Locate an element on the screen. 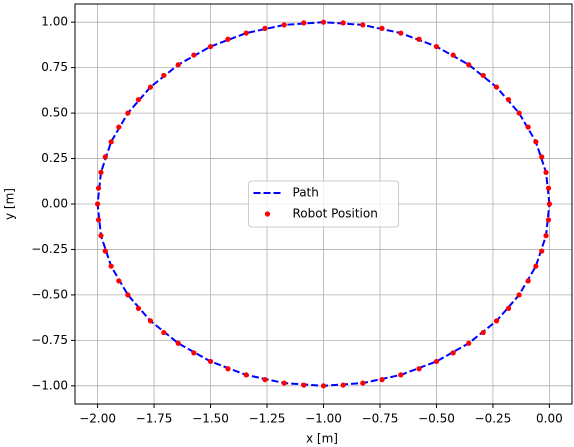 This screenshot has width=574, height=447. x-tick-label: −1.75 is located at coordinates (154, 419).